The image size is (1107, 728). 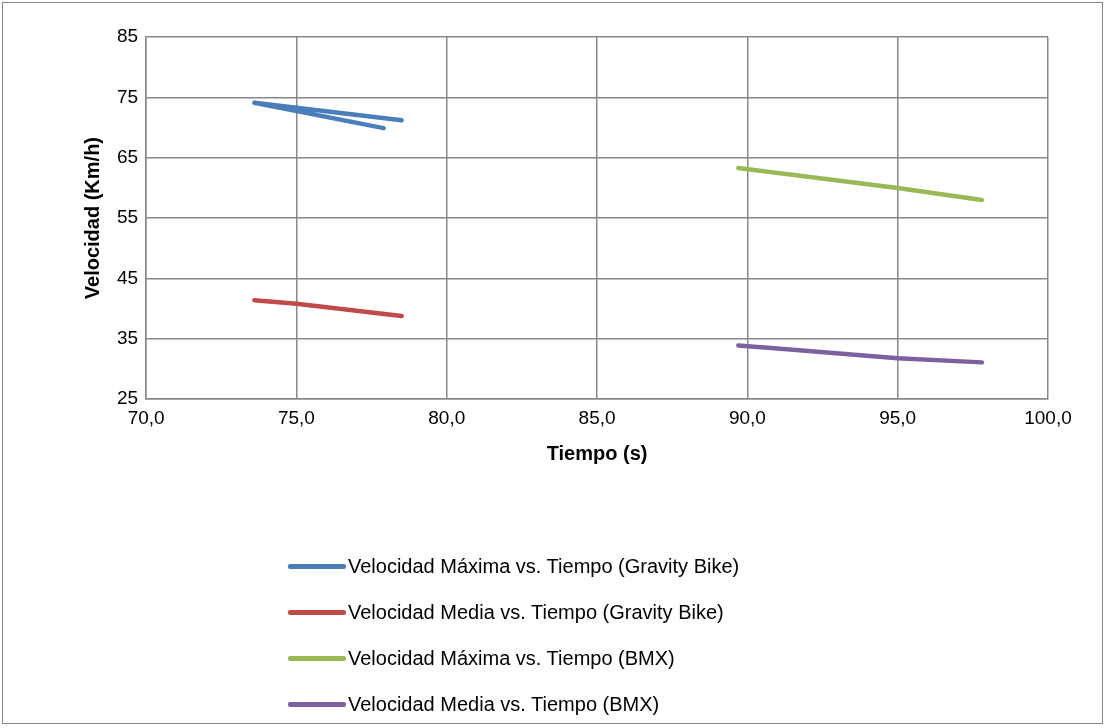 I want to click on x-axis-title: Tiempo (s), so click(x=597, y=452).